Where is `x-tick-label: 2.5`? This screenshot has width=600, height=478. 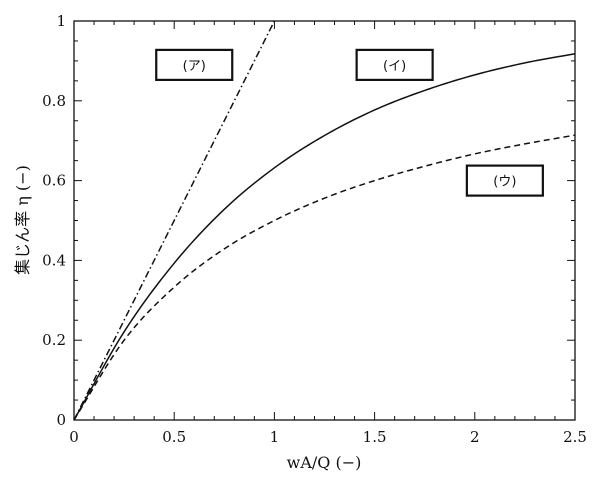 x-tick-label: 2.5 is located at coordinates (575, 437).